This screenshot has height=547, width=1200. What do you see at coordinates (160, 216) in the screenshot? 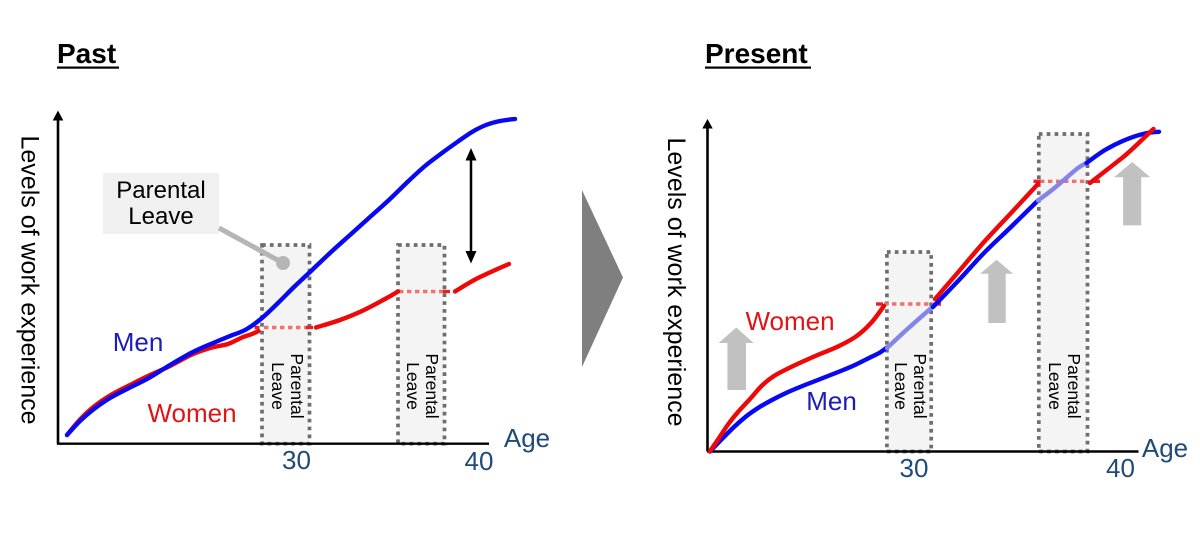
I see `svg-text: Leave` at bounding box center [160, 216].